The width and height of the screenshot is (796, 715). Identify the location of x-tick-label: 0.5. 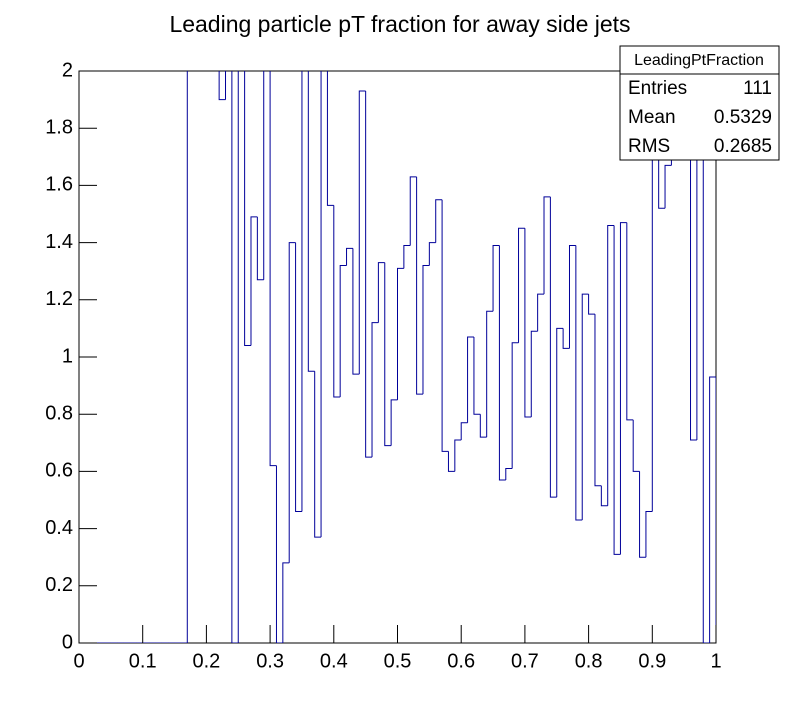
(398, 661).